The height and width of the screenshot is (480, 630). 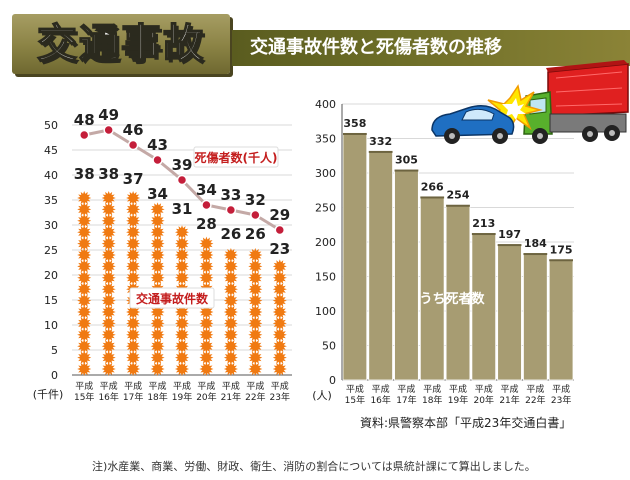 What do you see at coordinates (561, 400) in the screenshot?
I see `right-x-tick-label: 23年` at bounding box center [561, 400].